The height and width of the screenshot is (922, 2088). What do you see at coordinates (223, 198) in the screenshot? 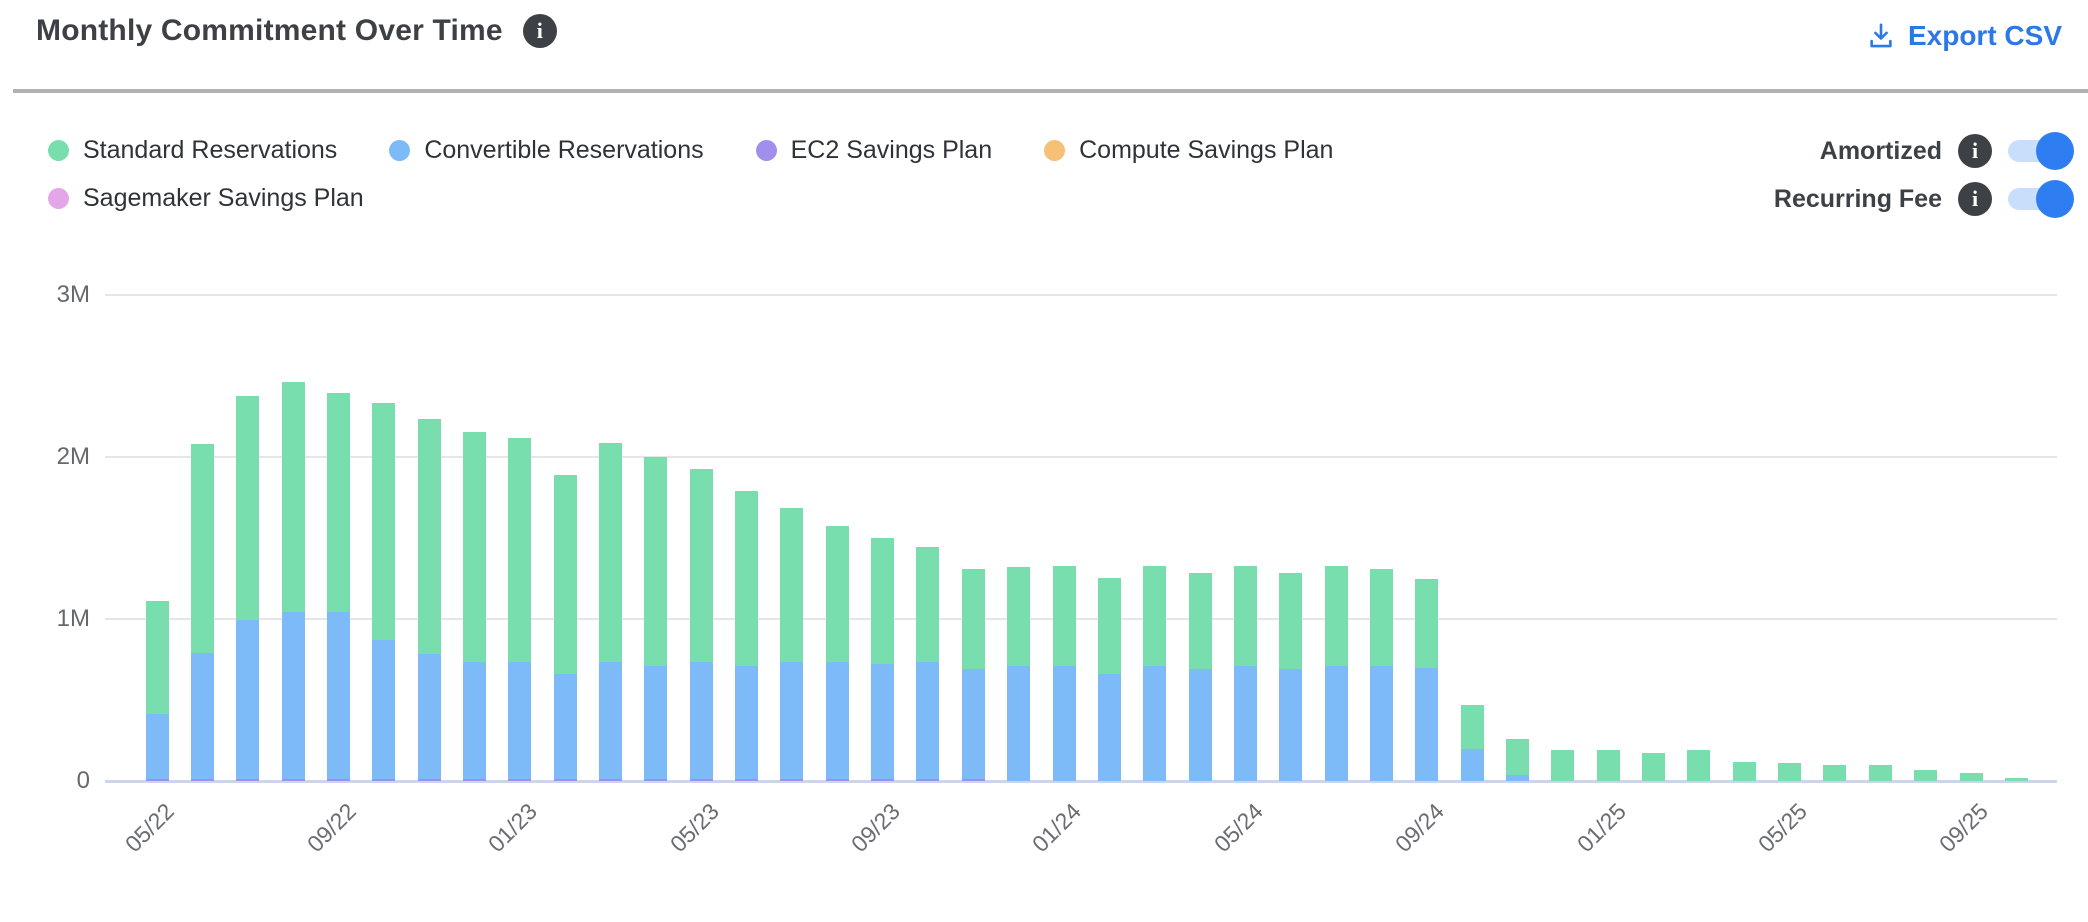
I see `legend-label: Sagemaker Savings Plan` at bounding box center [223, 198].